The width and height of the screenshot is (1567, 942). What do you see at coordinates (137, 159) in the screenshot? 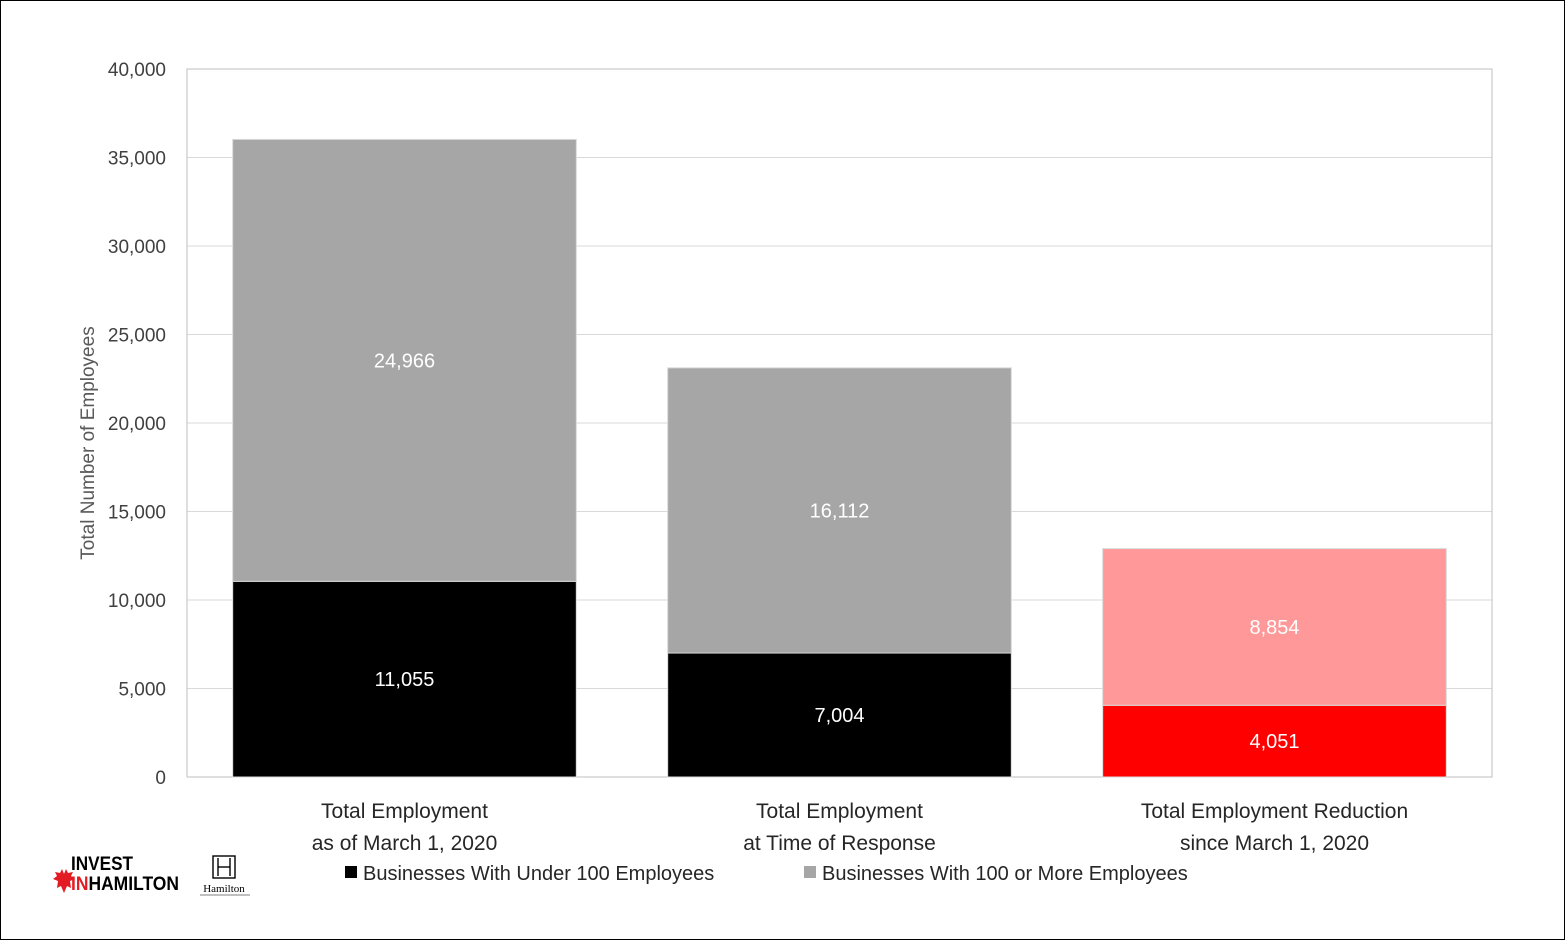
I see `y-tick-label: 35,000` at bounding box center [137, 159].